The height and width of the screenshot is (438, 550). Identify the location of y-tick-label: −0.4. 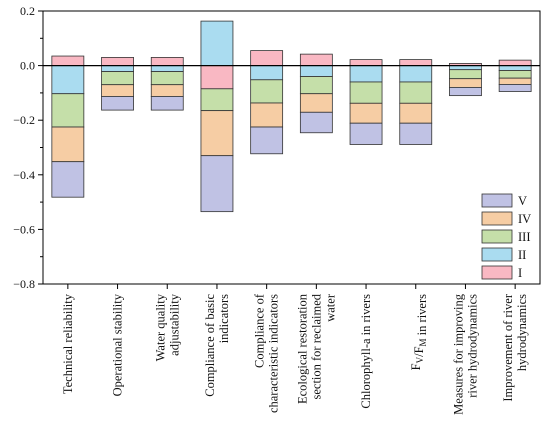
(24, 175).